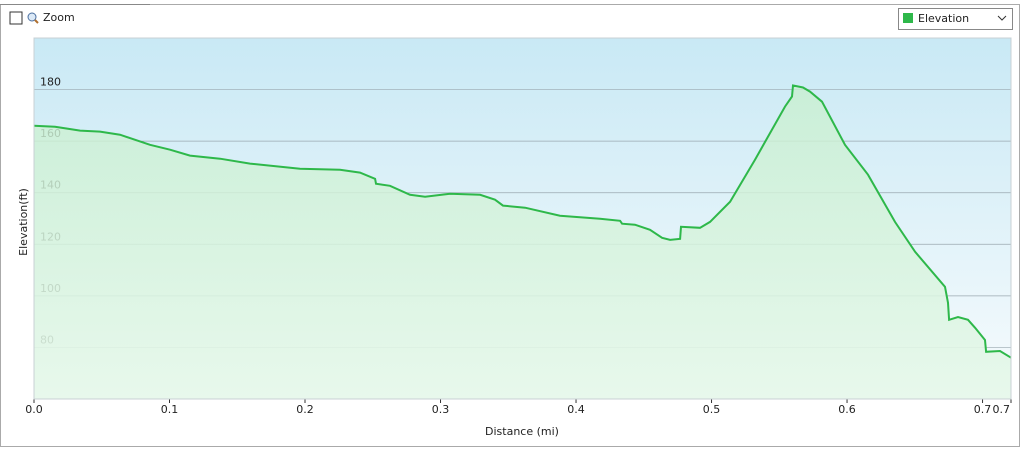 This screenshot has height=451, width=1024. I want to click on x-tick-label: 0.3, so click(441, 409).